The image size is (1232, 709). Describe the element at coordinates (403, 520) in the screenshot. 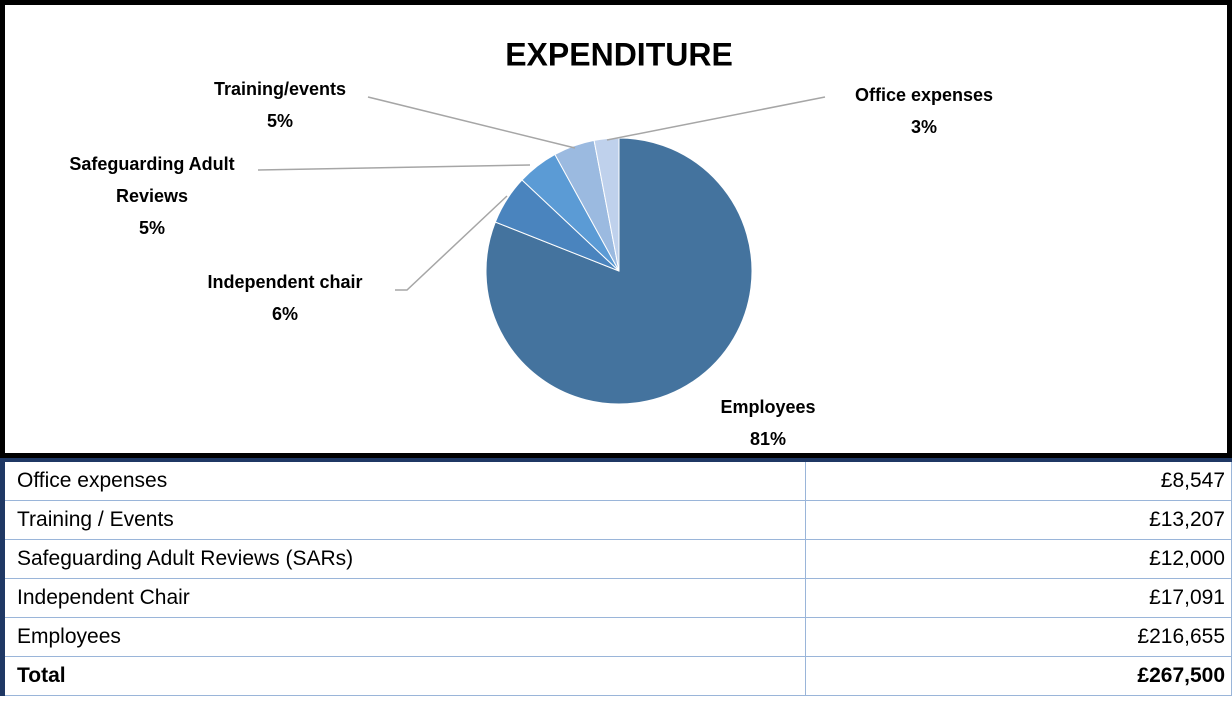

I see `table-cell: Training / Events` at that location.